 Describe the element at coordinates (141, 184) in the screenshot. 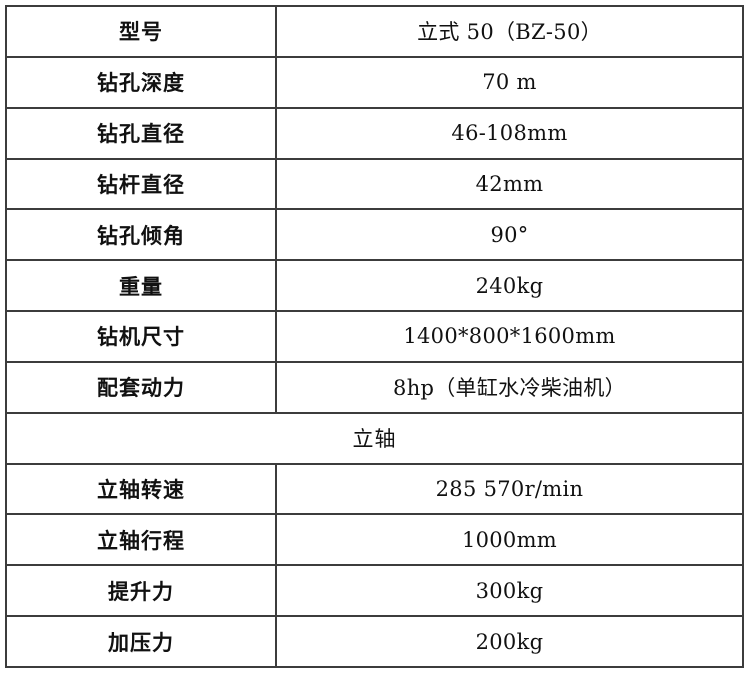

I see `parameter-label-cell: 钻杆直径` at that location.